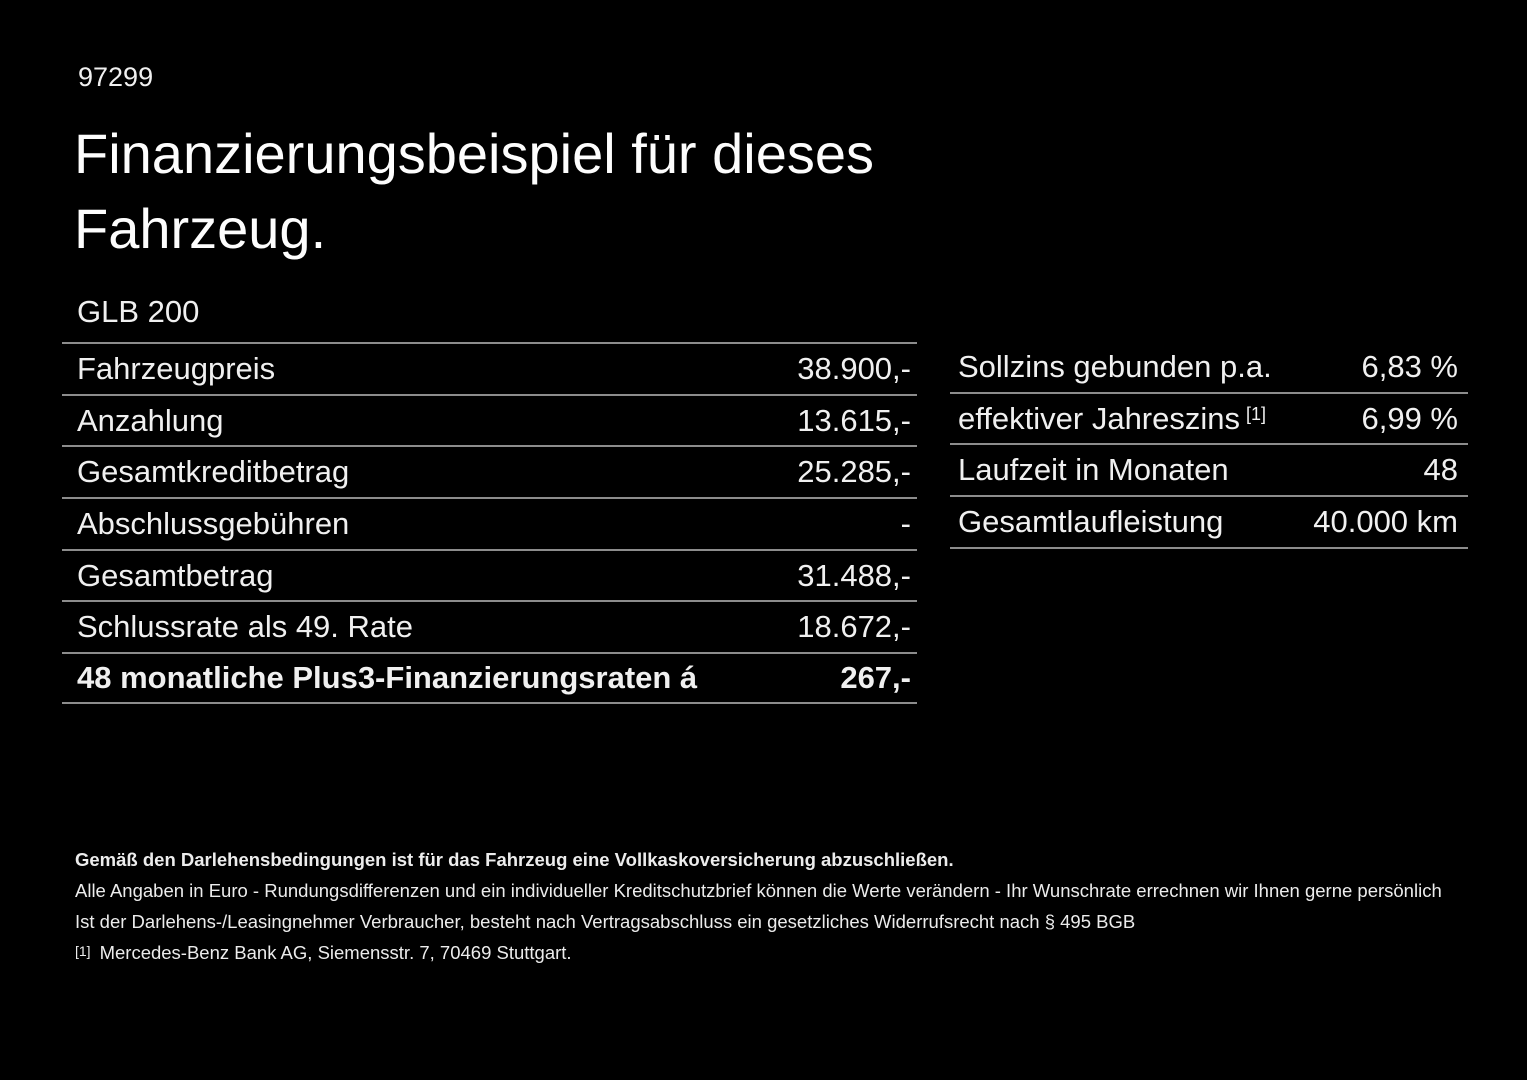 This screenshot has height=1080, width=1527. Describe the element at coordinates (474, 153) in the screenshot. I see `page-title-line1: Finanzierungsbeispiel für dieses` at that location.